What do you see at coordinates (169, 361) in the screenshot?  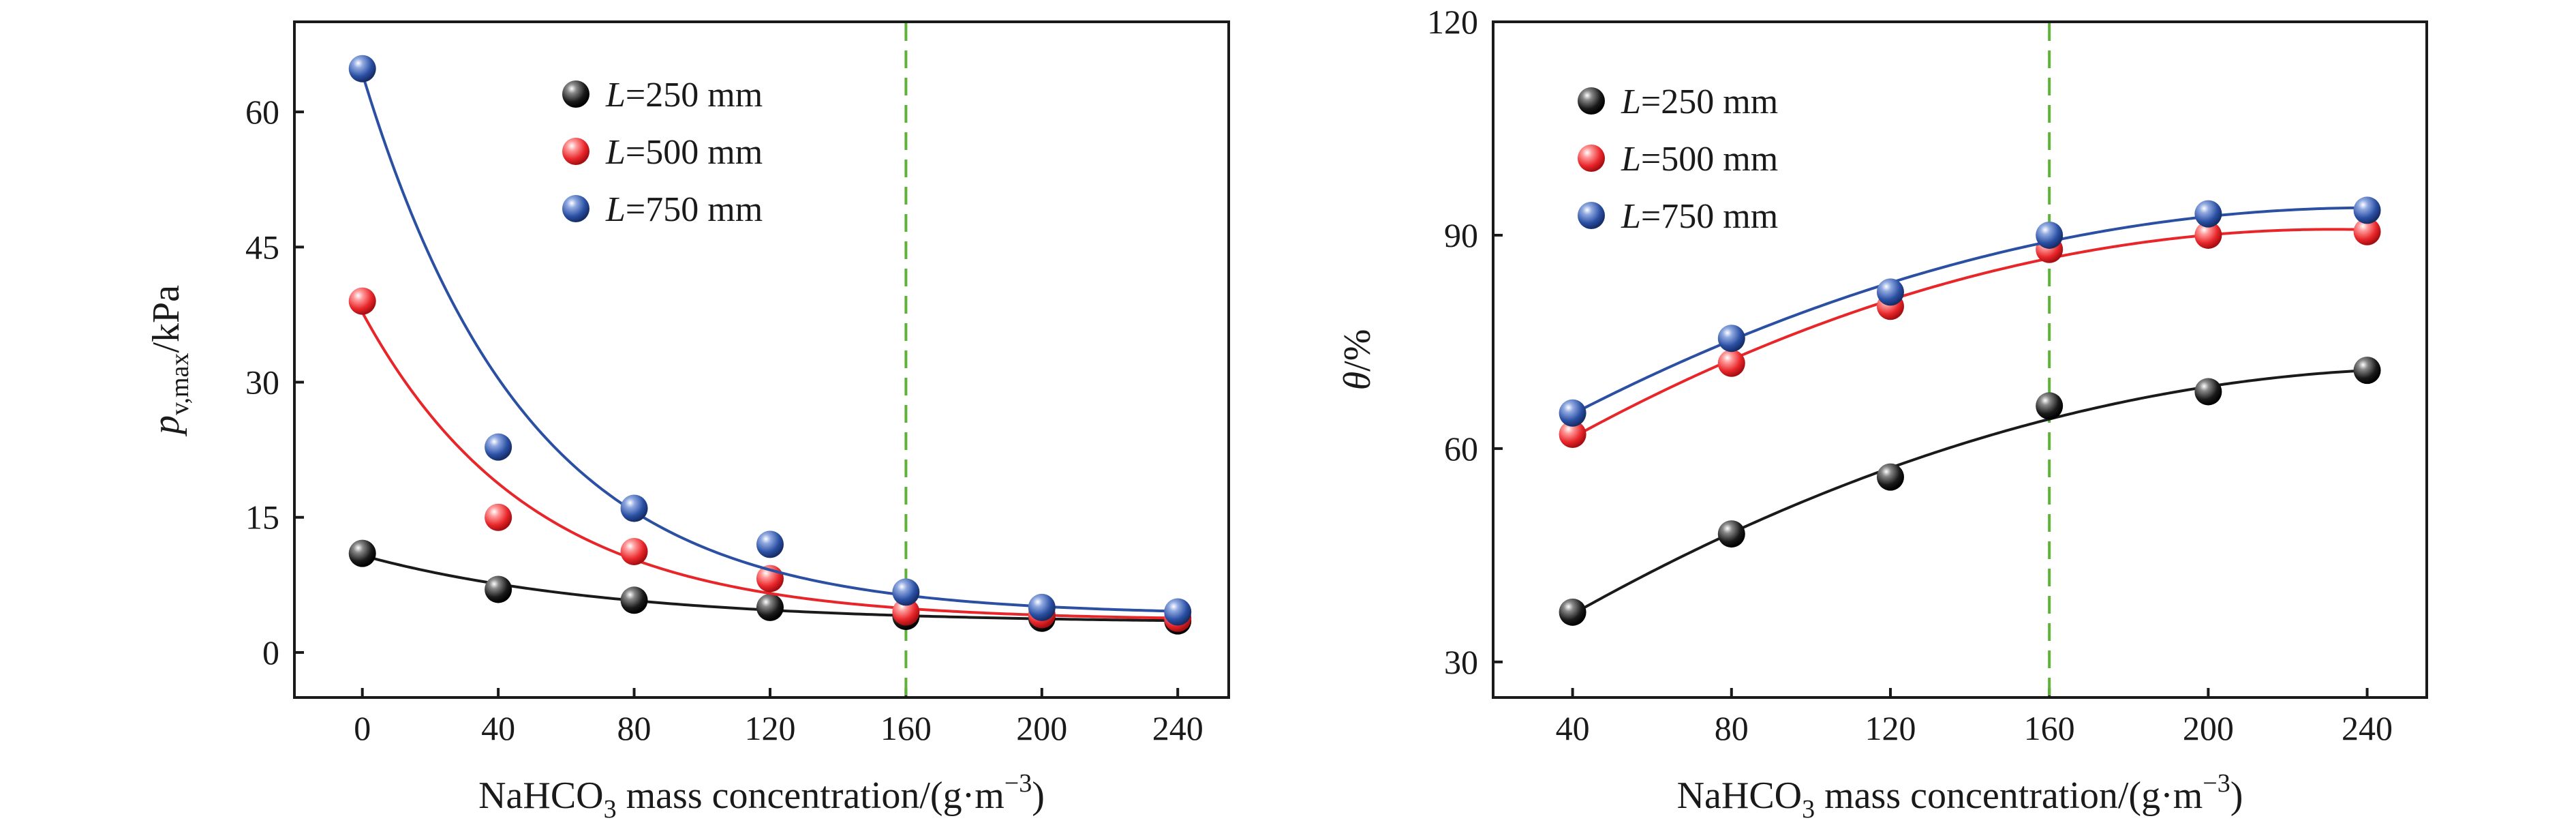 I see `y-axis-label: pv,max/kPa` at bounding box center [169, 361].